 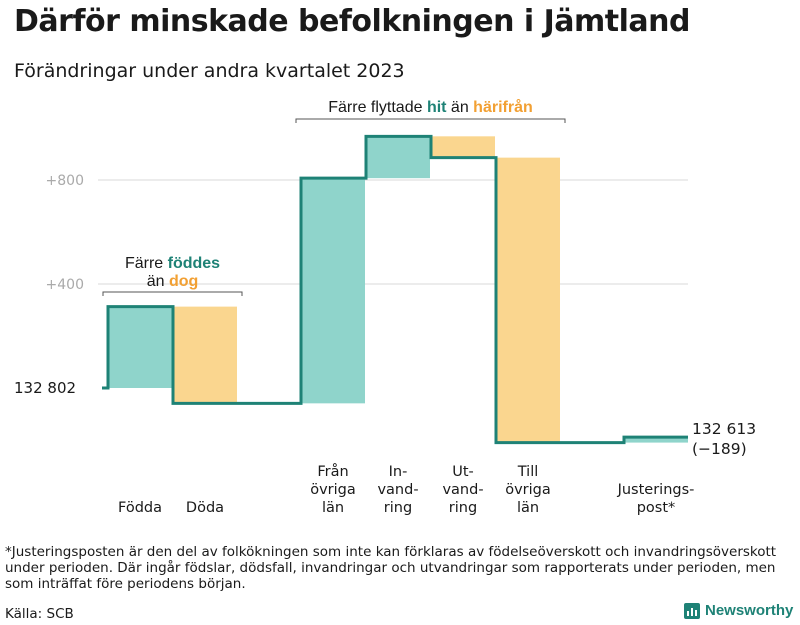 I want to click on start-value-label: 132 802, so click(x=45, y=388).